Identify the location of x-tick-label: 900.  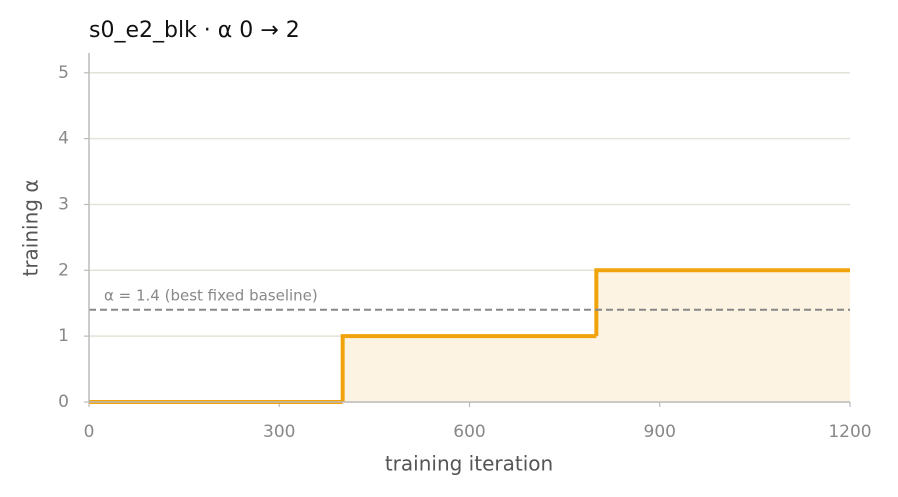
(660, 432).